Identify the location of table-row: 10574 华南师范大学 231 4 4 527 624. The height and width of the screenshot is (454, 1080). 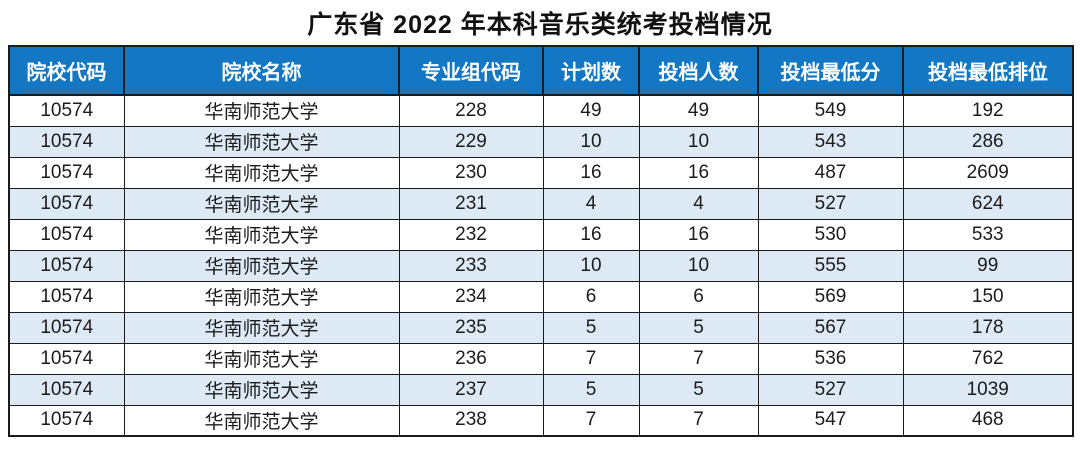
(541, 203).